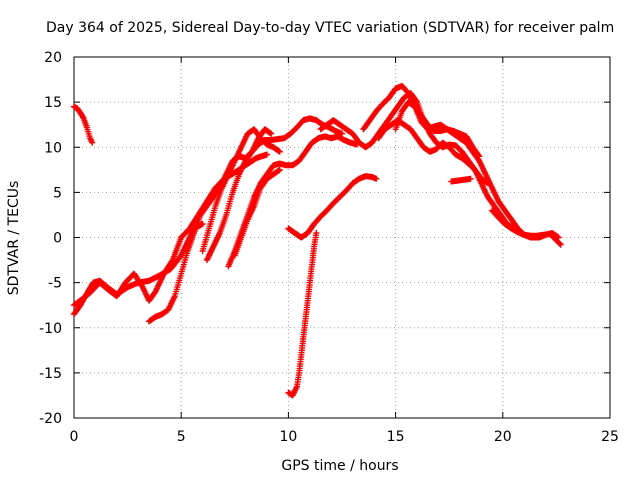 The width and height of the screenshot is (640, 480). I want to click on y-tick-label: -10, so click(50, 329).